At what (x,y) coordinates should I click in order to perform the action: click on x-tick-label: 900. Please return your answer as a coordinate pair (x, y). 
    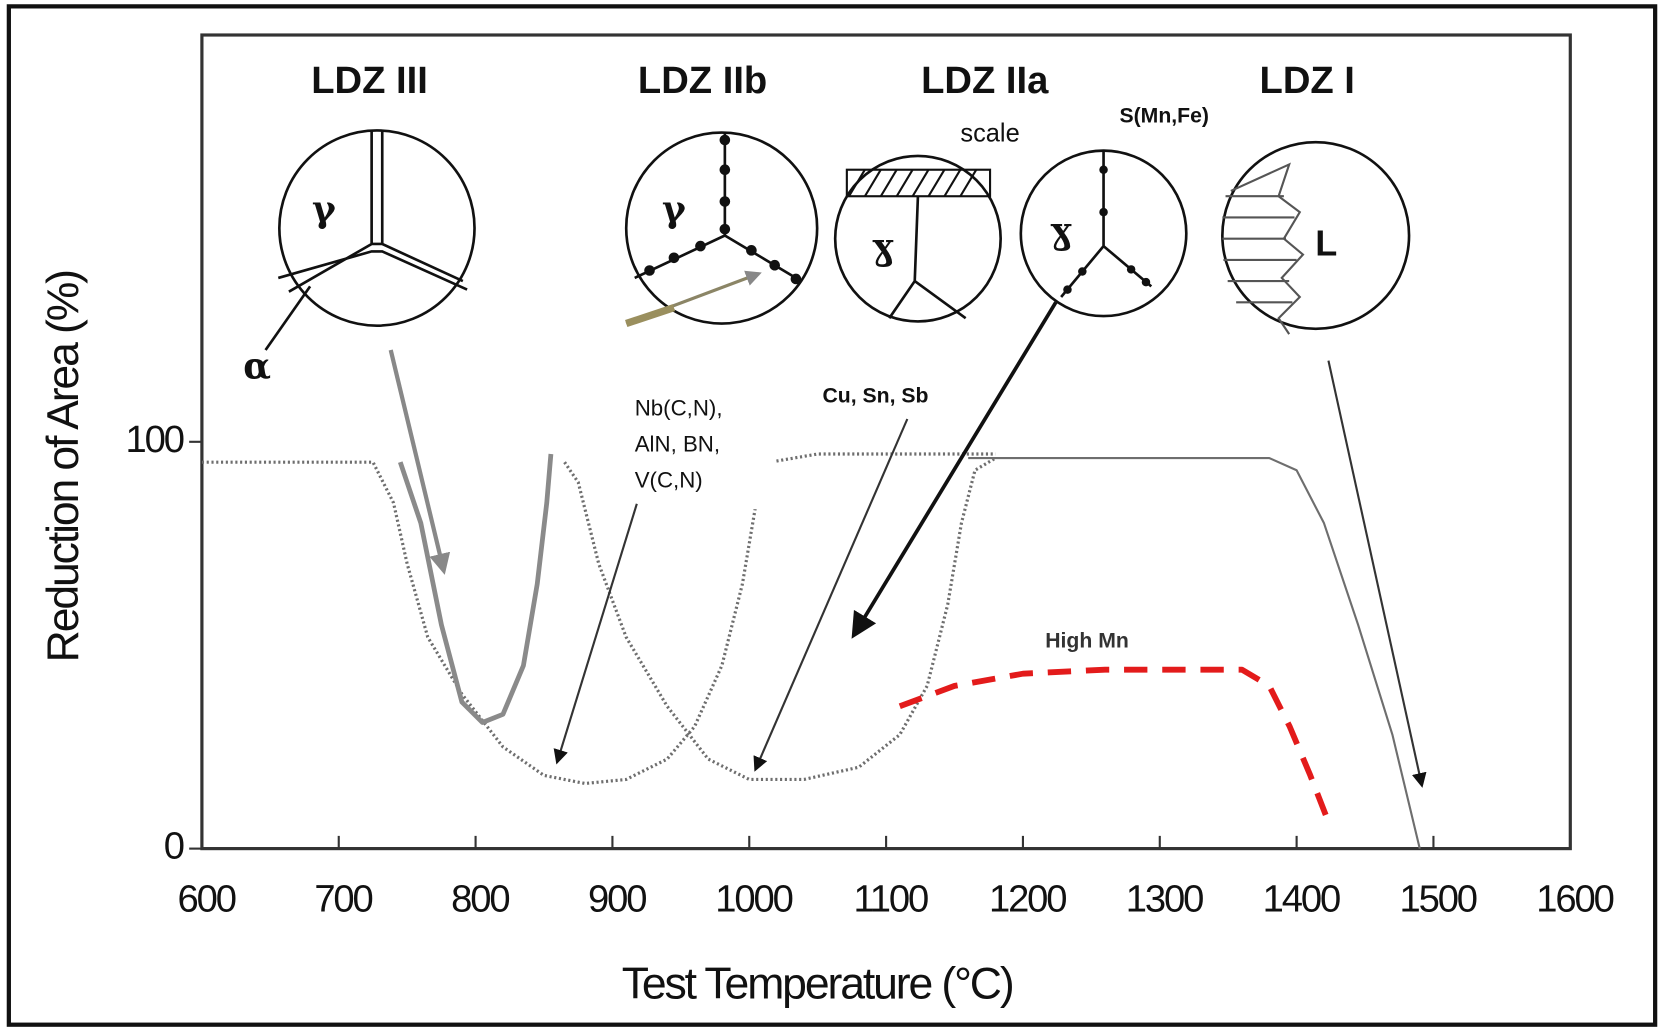
    Looking at the image, I should click on (617, 899).